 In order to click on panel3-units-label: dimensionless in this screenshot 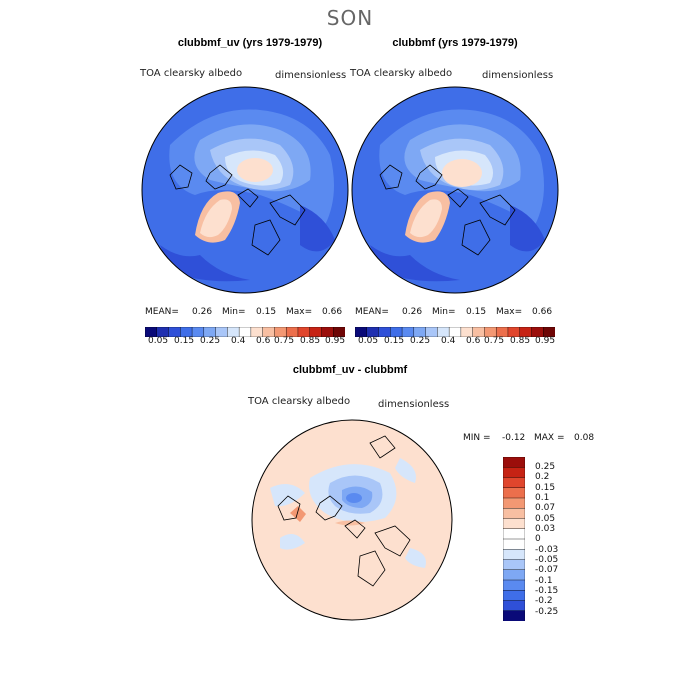, I will do `click(414, 404)`.